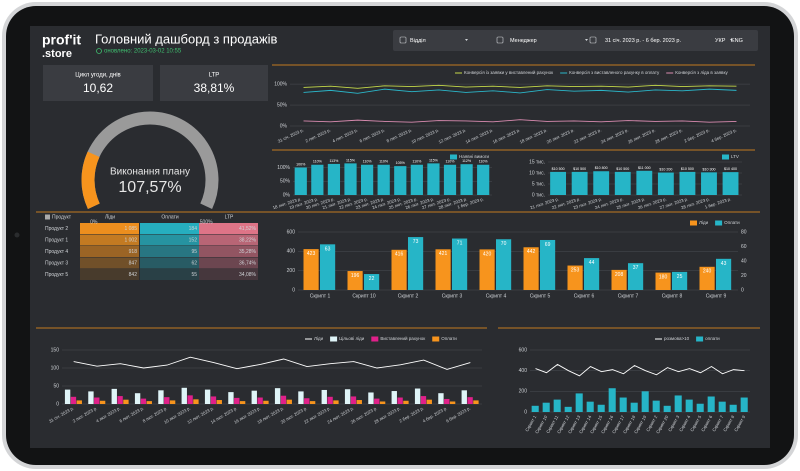  What do you see at coordinates (523, 41) in the screenshot?
I see `filter-label: Менеджер` at bounding box center [523, 41].